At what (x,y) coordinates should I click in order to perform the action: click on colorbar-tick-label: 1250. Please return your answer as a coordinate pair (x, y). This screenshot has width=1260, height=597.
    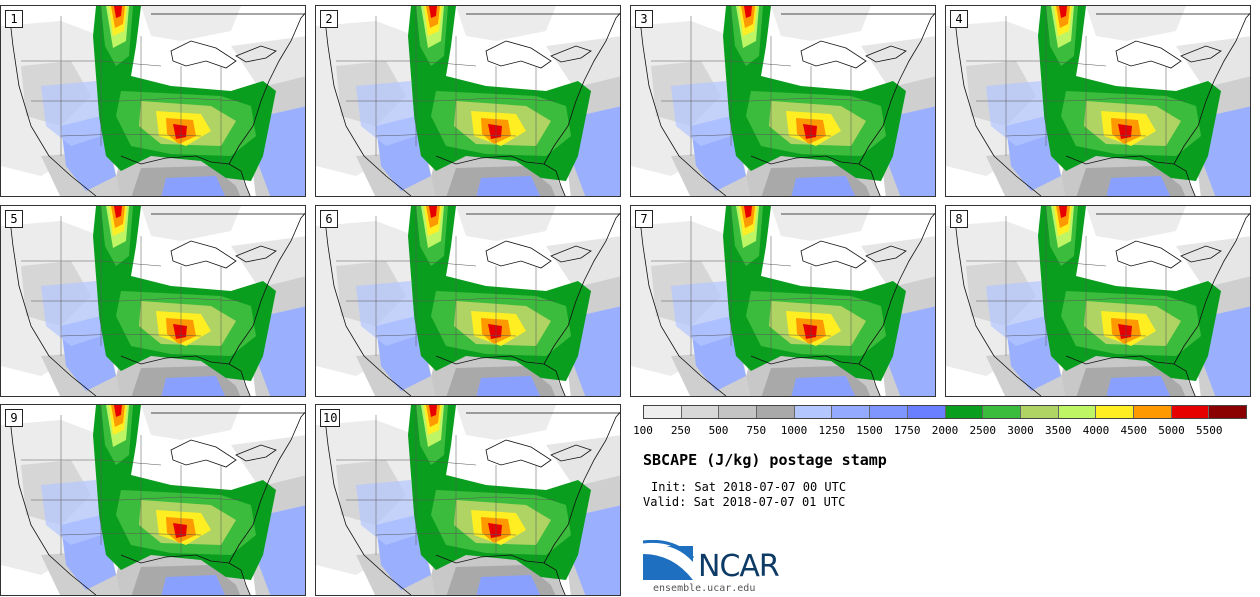
    Looking at the image, I should click on (832, 430).